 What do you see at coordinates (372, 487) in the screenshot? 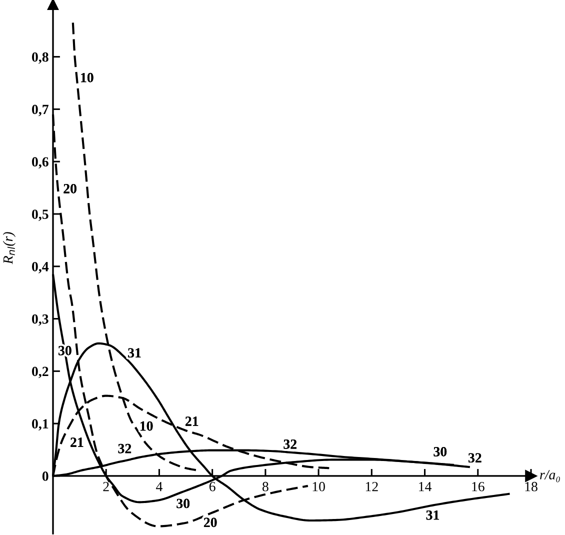
I see `x-tick-label: 12` at bounding box center [372, 487].